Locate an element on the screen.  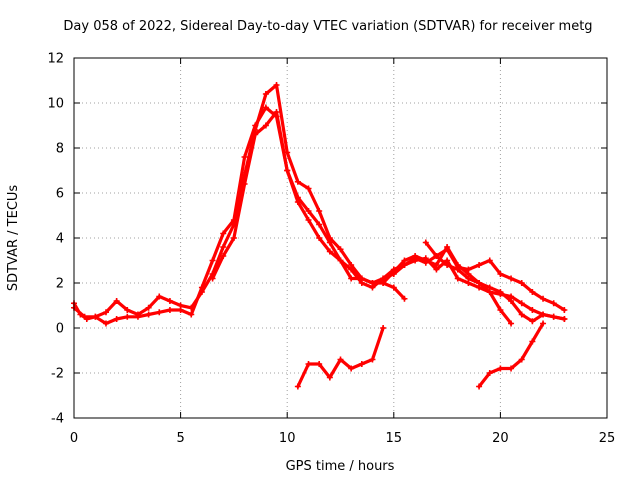
x-tick-label: 0 is located at coordinates (74, 438).